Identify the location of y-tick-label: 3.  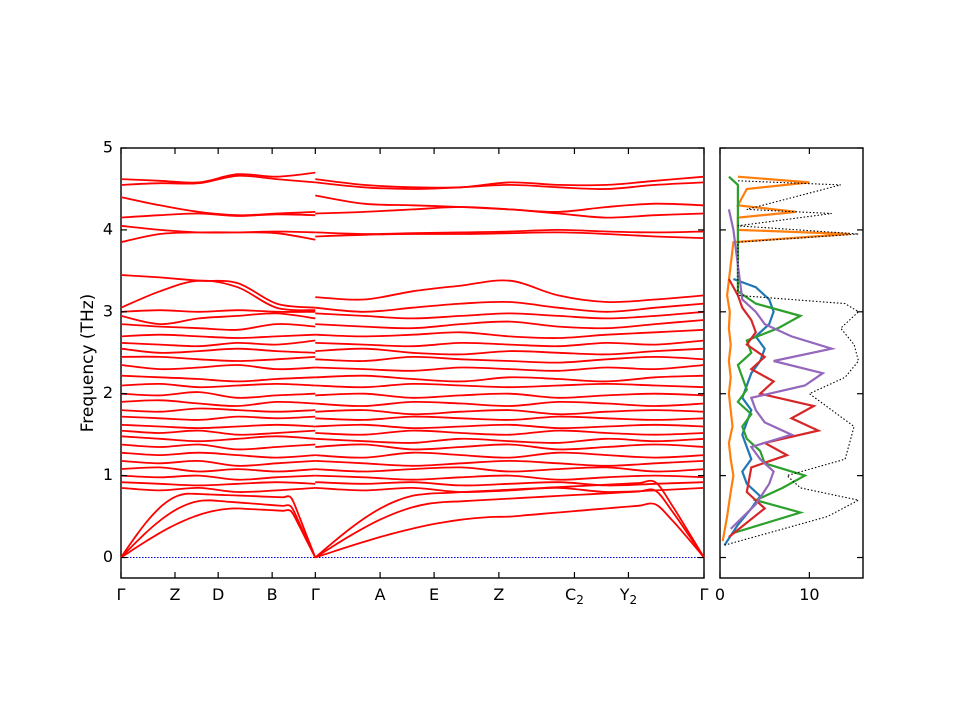
(108, 310).